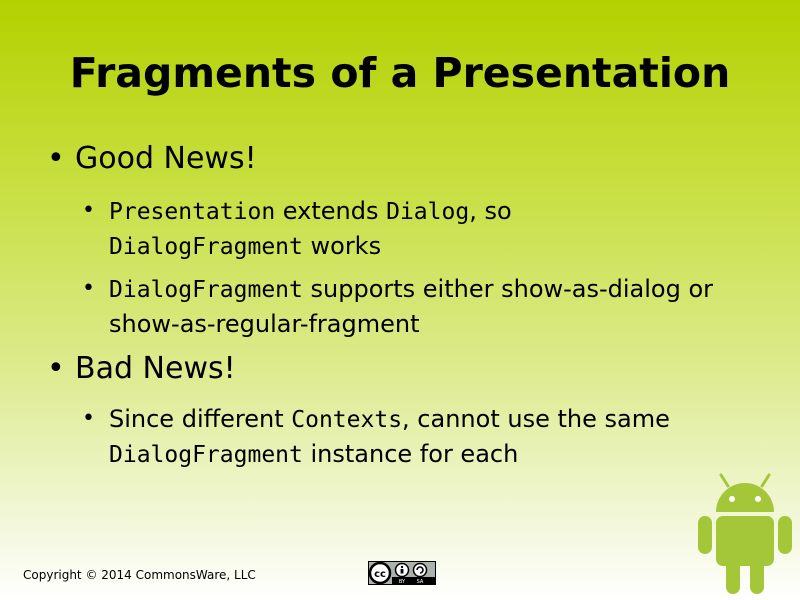 This screenshot has width=800, height=600. I want to click on bullet-text: supports either show-as-dialog or, so click(508, 289).